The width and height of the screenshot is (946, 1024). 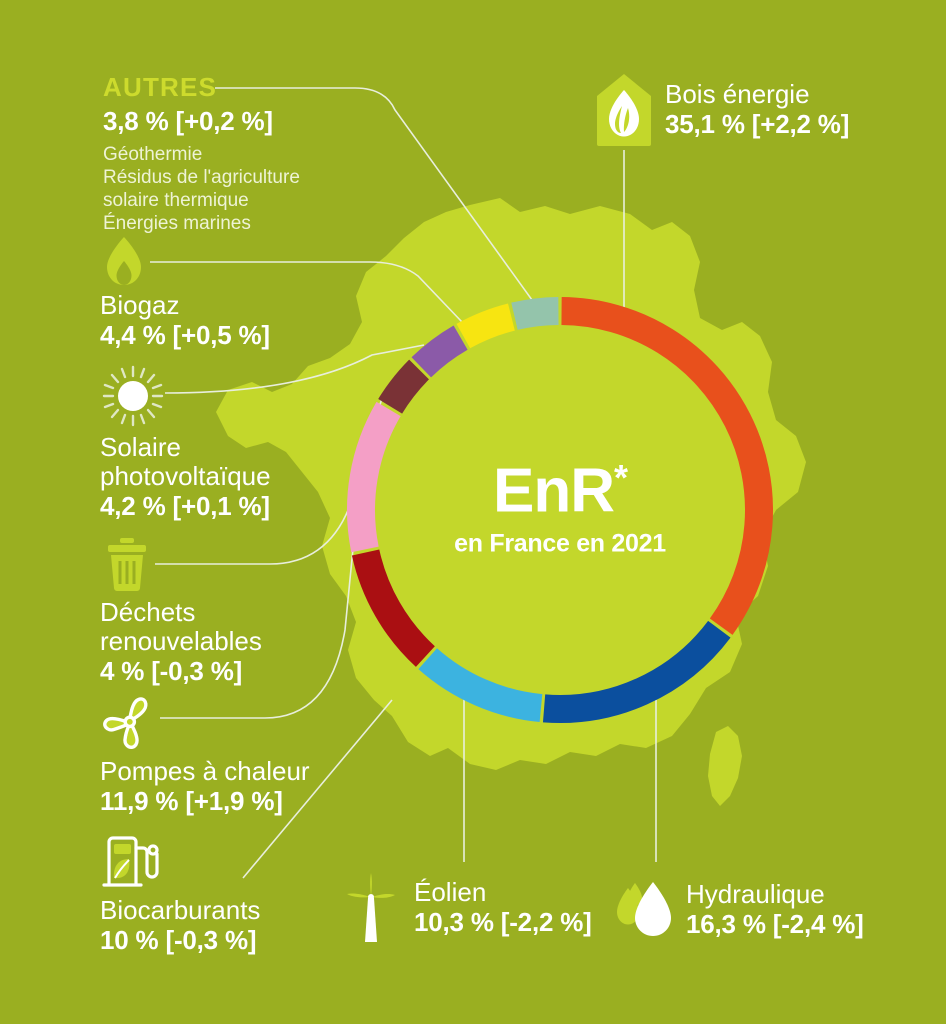 I want to click on label-pompes-a-chaleur: Pompes à chaleur 11,9 % [+1,9 %], so click(x=260, y=755).